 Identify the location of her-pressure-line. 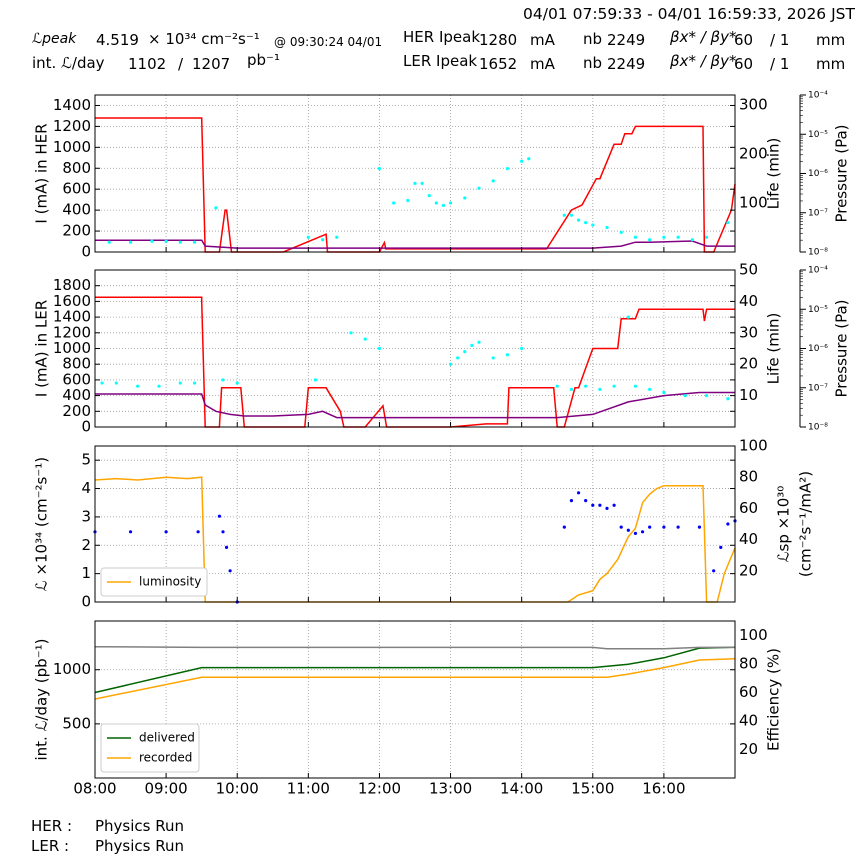
(415, 244).